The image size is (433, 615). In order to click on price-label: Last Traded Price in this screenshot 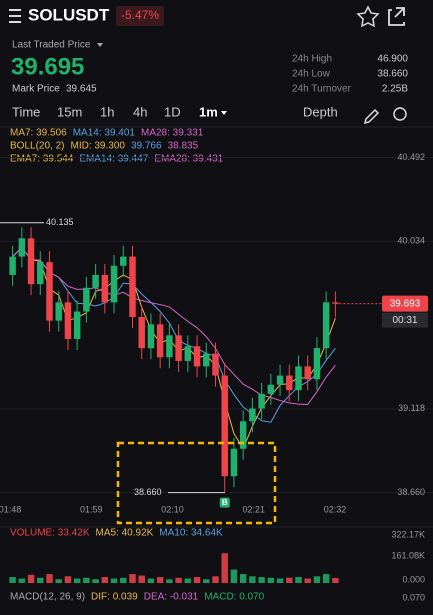, I will do `click(51, 45)`.